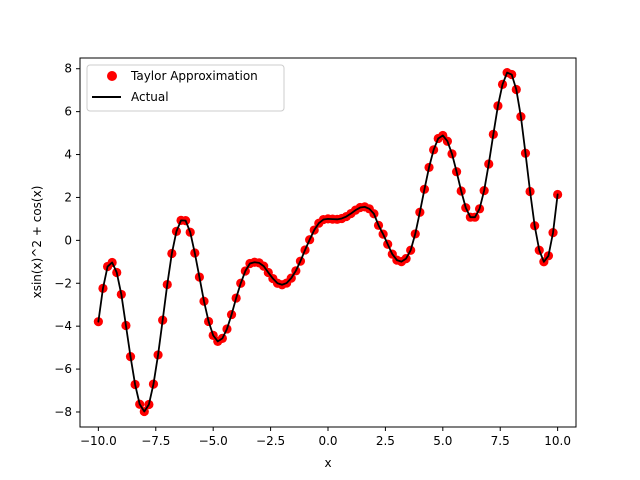 The width and height of the screenshot is (640, 480). What do you see at coordinates (63, 412) in the screenshot?
I see `y-tick-label: −8` at bounding box center [63, 412].